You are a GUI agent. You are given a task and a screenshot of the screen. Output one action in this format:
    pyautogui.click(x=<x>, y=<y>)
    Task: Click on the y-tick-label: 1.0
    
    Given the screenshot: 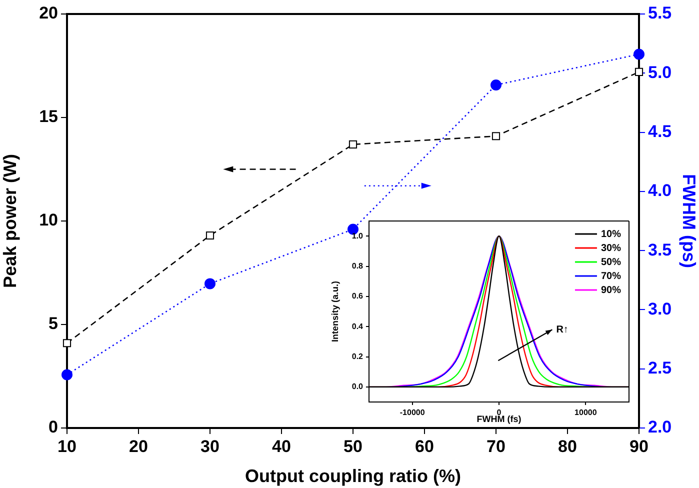 What is the action you would take?
    pyautogui.click(x=358, y=235)
    